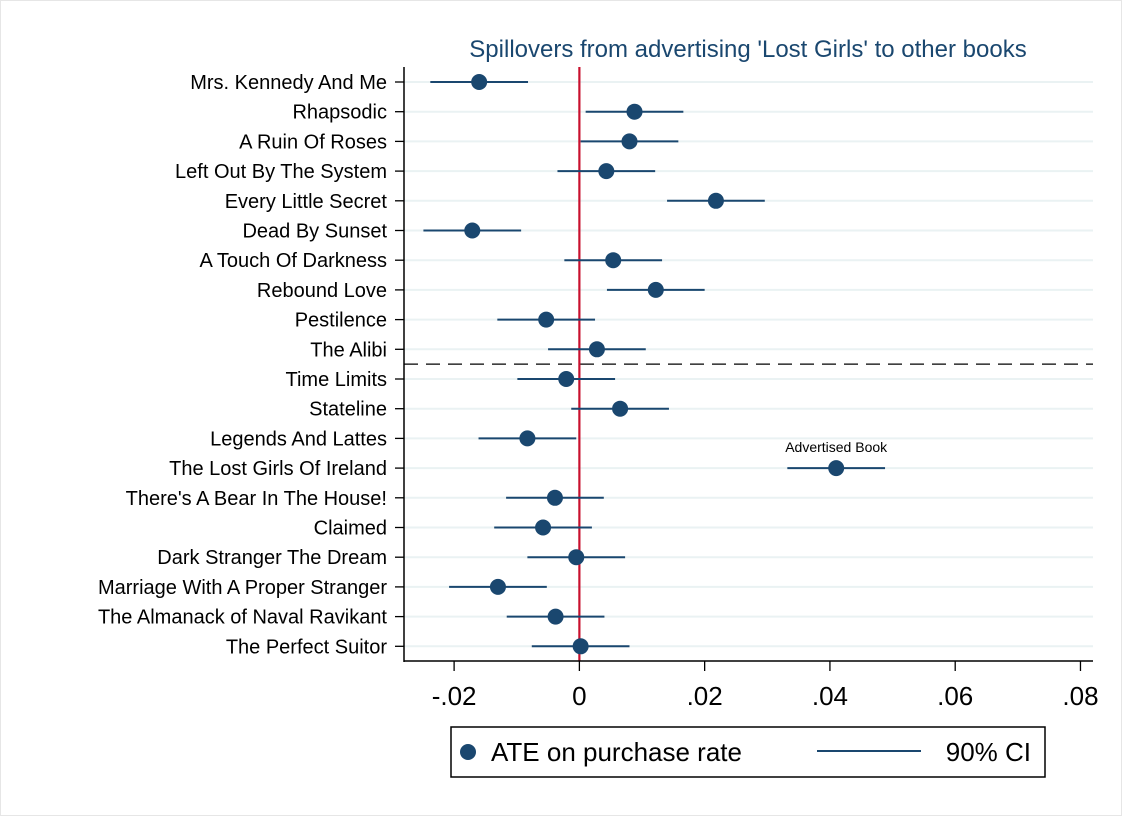  What do you see at coordinates (314, 232) in the screenshot?
I see `y-tick-label: Dead By Sunset` at bounding box center [314, 232].